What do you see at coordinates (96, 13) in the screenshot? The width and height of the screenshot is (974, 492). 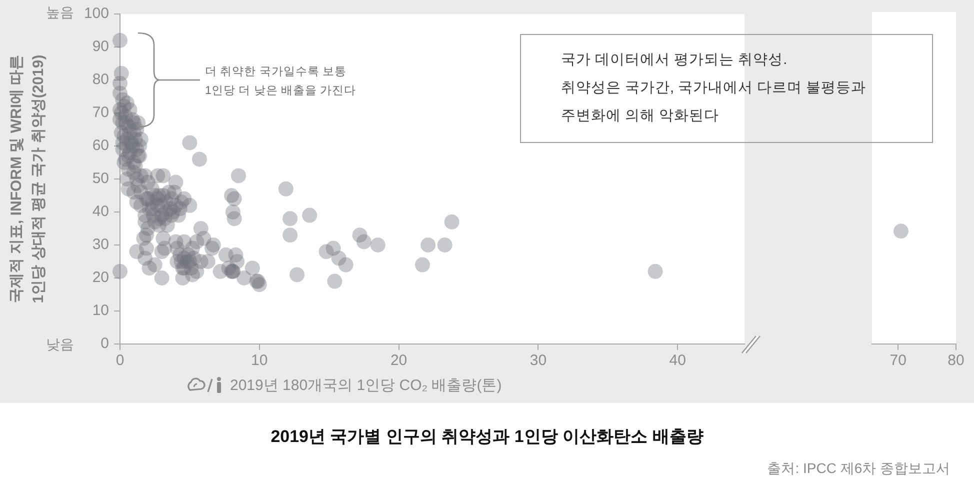 I see `y-tick-label: 100` at bounding box center [96, 13].